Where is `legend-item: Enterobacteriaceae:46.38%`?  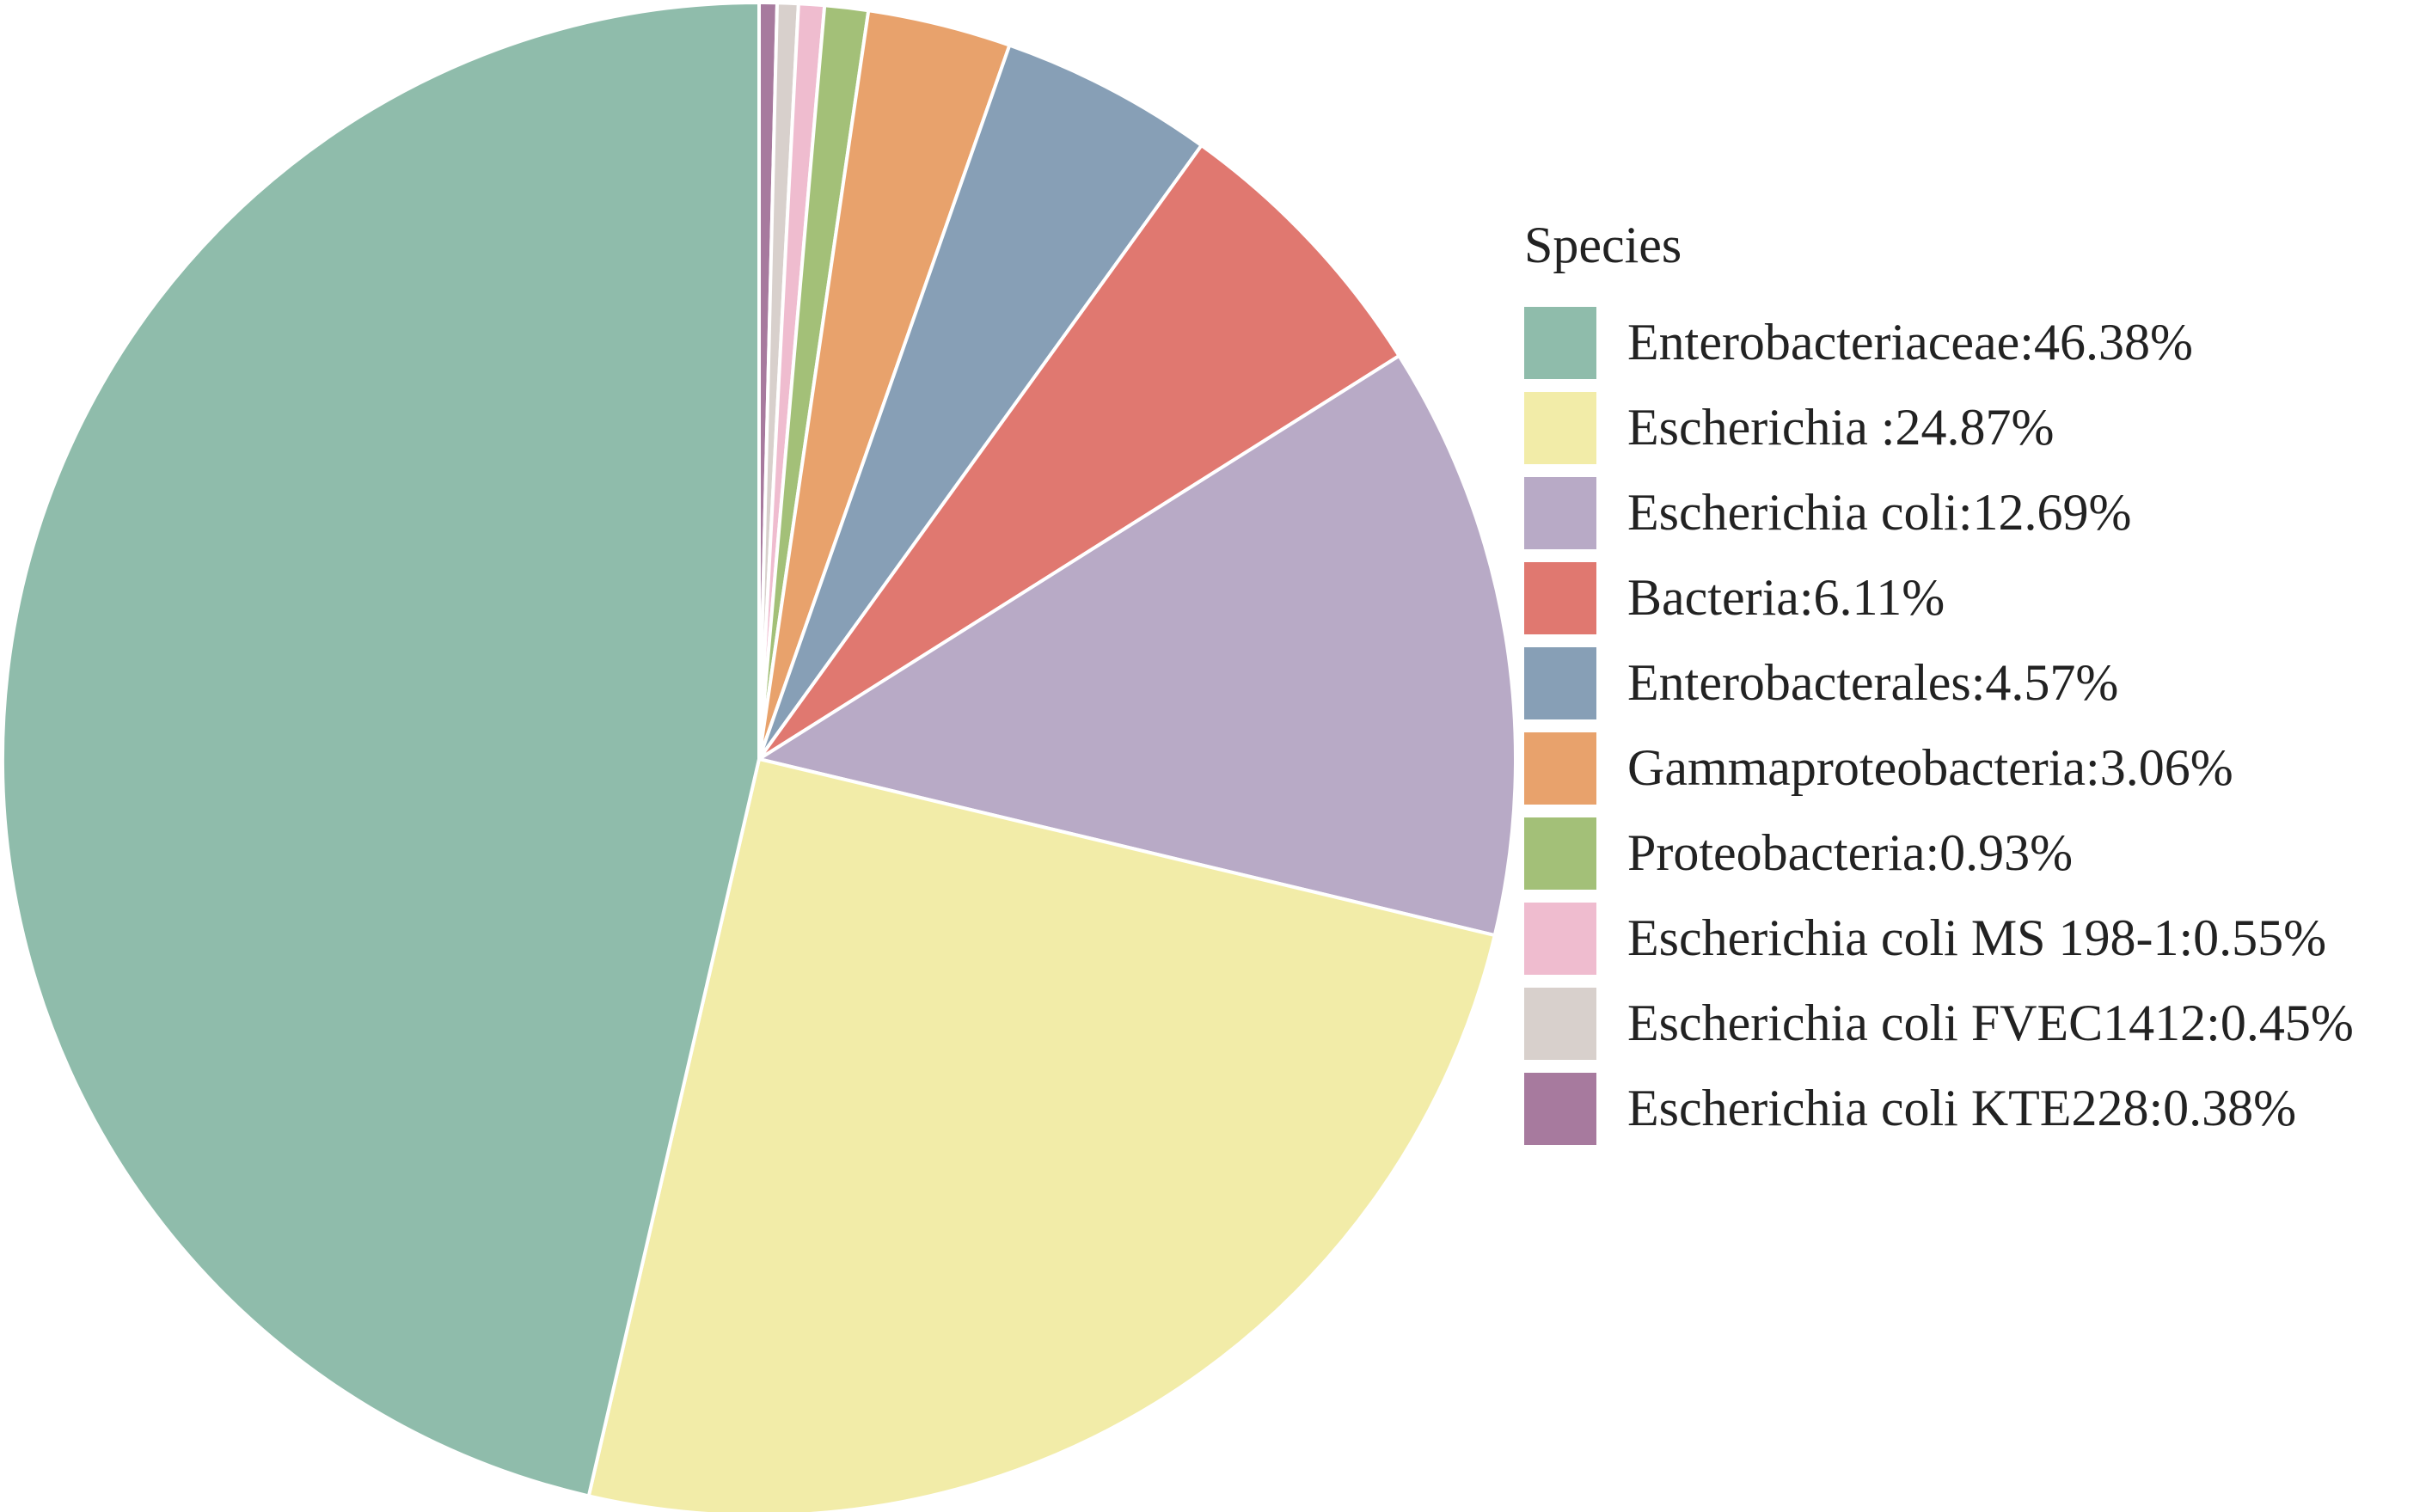 legend-item: Enterobacteriaceae:46.38% is located at coordinates (1939, 342).